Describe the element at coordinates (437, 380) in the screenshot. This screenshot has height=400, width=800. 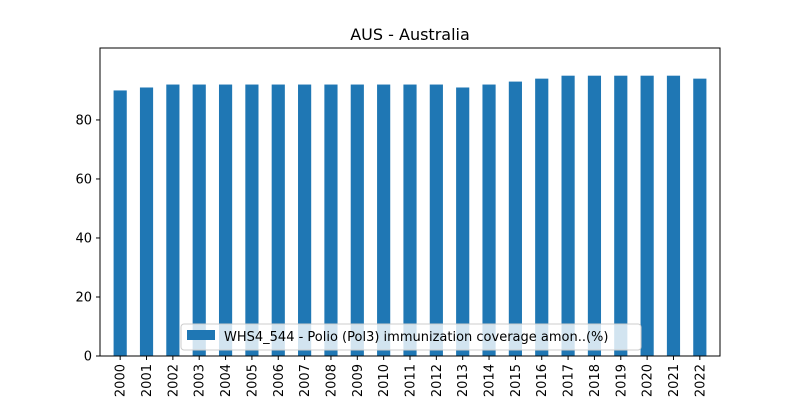
I see `x-tick-label: 2012` at that location.